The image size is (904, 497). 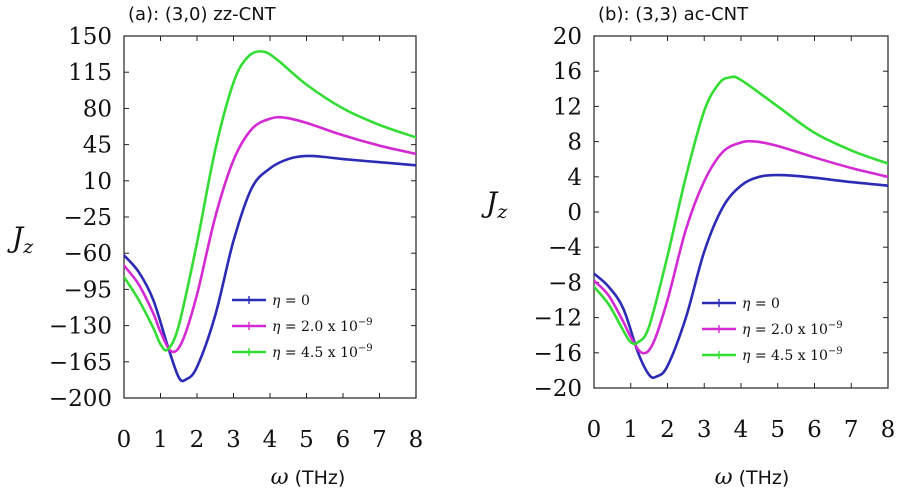 What do you see at coordinates (557, 389) in the screenshot?
I see `y-tick-label: −20` at bounding box center [557, 389].